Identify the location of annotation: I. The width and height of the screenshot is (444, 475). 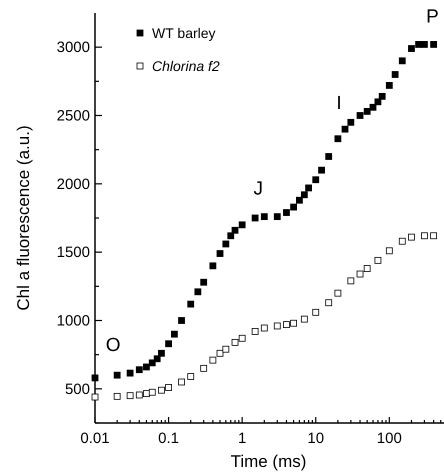
(339, 103).